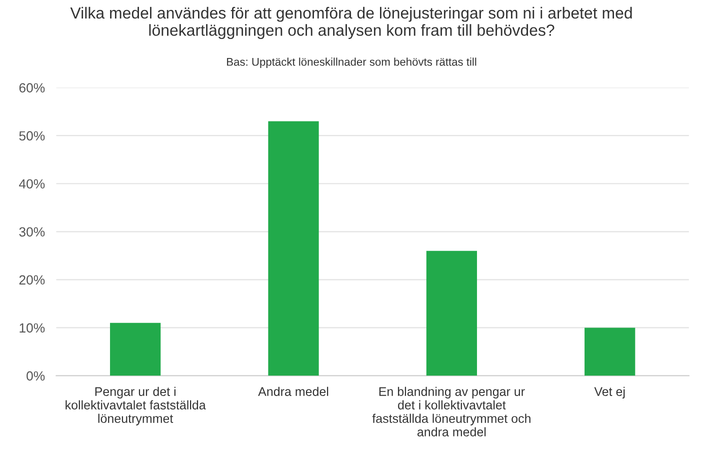 The width and height of the screenshot is (703, 461). Describe the element at coordinates (32, 87) in the screenshot. I see `y-tick-label: 60%` at that location.